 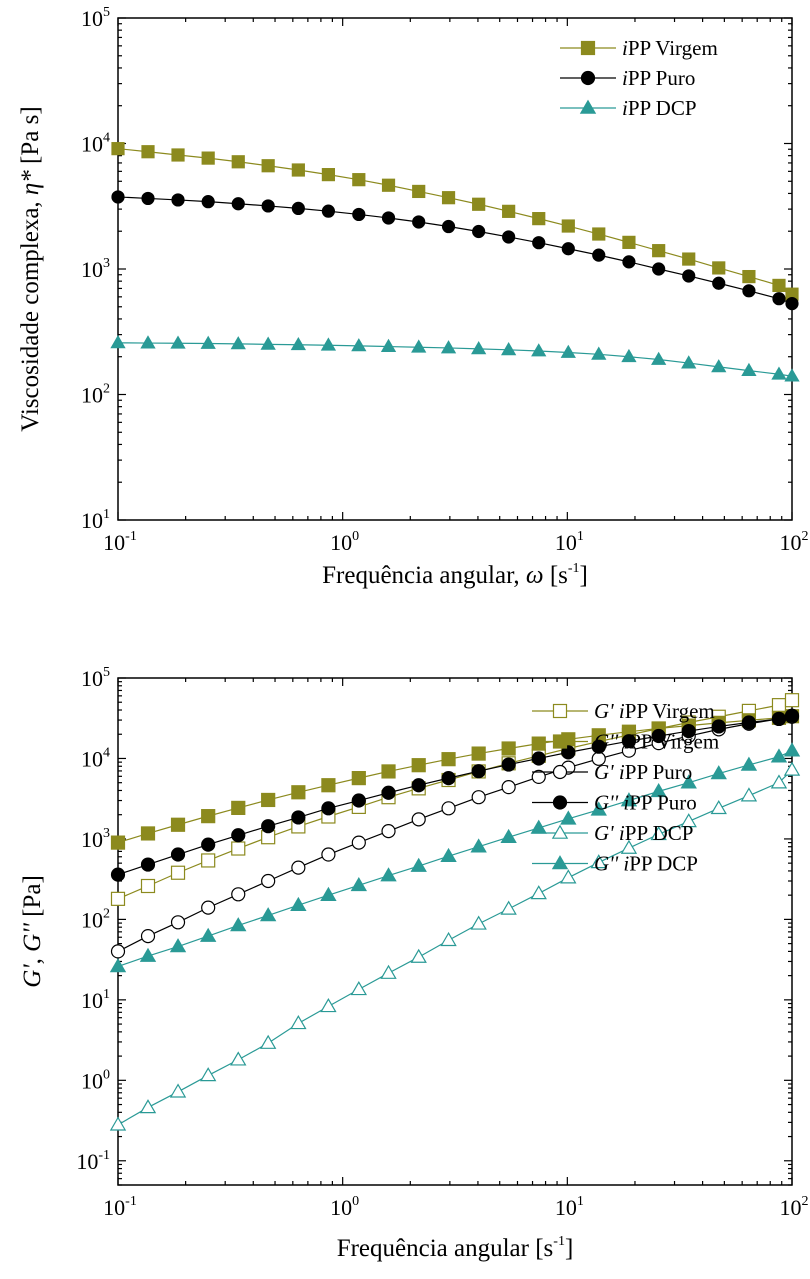 What do you see at coordinates (95, 678) in the screenshot?
I see `y-tick-label: 10⁵` at bounding box center [95, 678].